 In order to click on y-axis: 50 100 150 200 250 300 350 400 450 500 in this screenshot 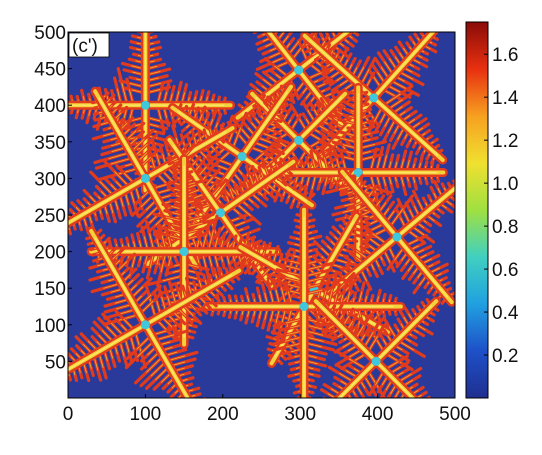, I will do `click(53, 198)`.